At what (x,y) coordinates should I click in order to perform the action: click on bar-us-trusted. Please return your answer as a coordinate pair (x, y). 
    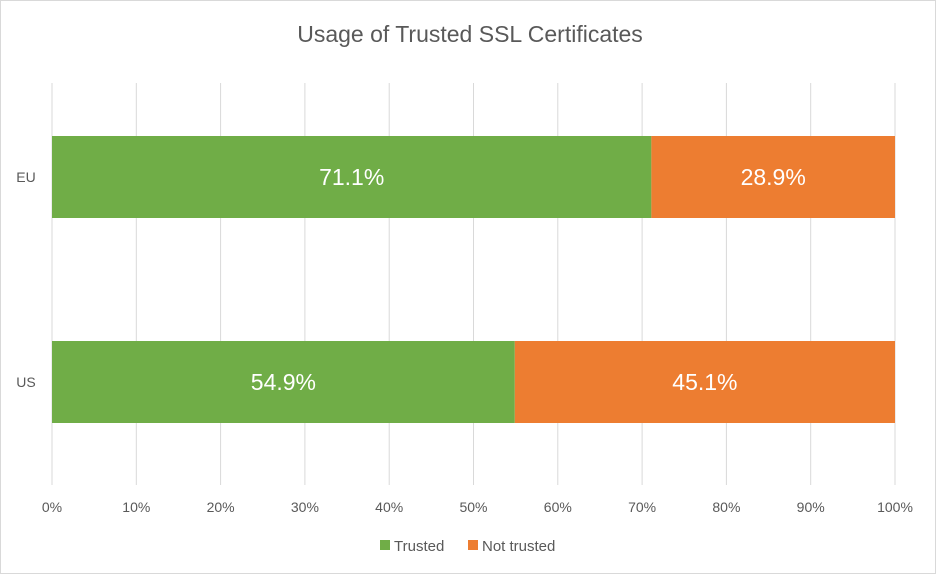
    Looking at the image, I should click on (283, 382).